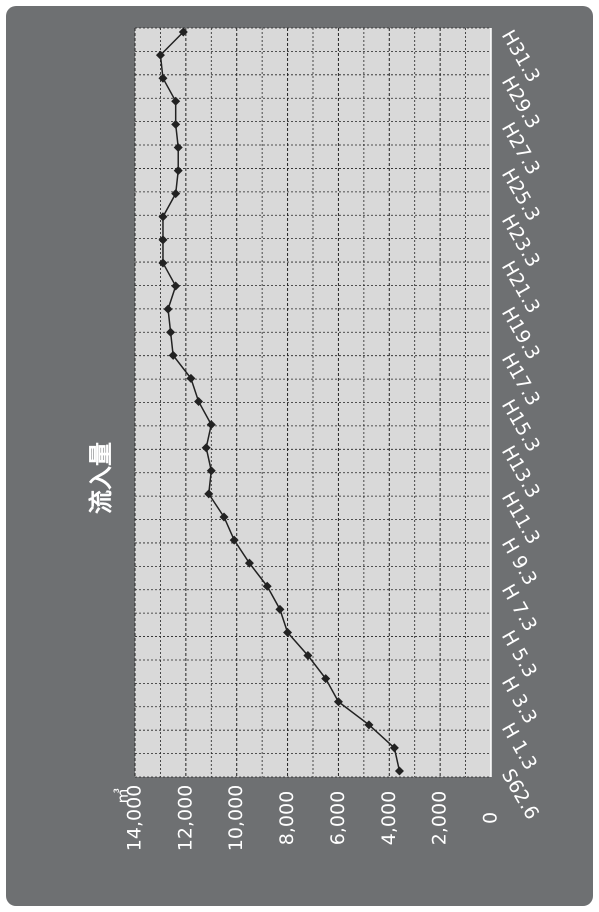 The width and height of the screenshot is (599, 912). Describe the element at coordinates (236, 818) in the screenshot. I see `y-tick-label: 10,000` at that location.